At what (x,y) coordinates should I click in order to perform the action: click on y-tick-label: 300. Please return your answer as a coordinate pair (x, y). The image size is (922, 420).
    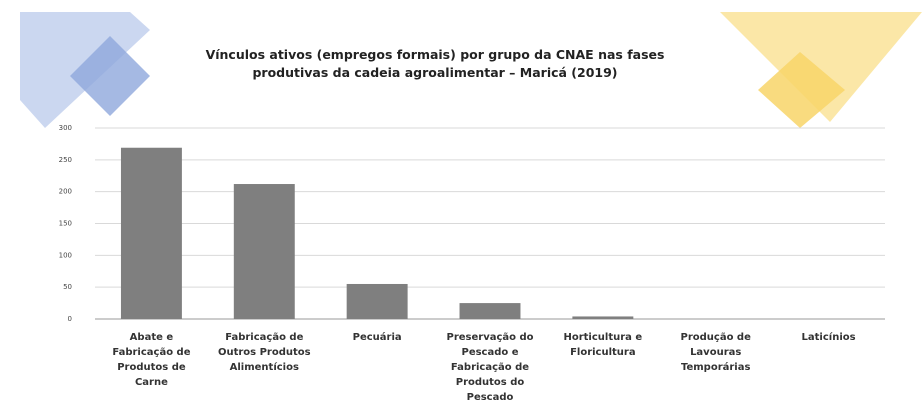
    Looking at the image, I should click on (65, 128).